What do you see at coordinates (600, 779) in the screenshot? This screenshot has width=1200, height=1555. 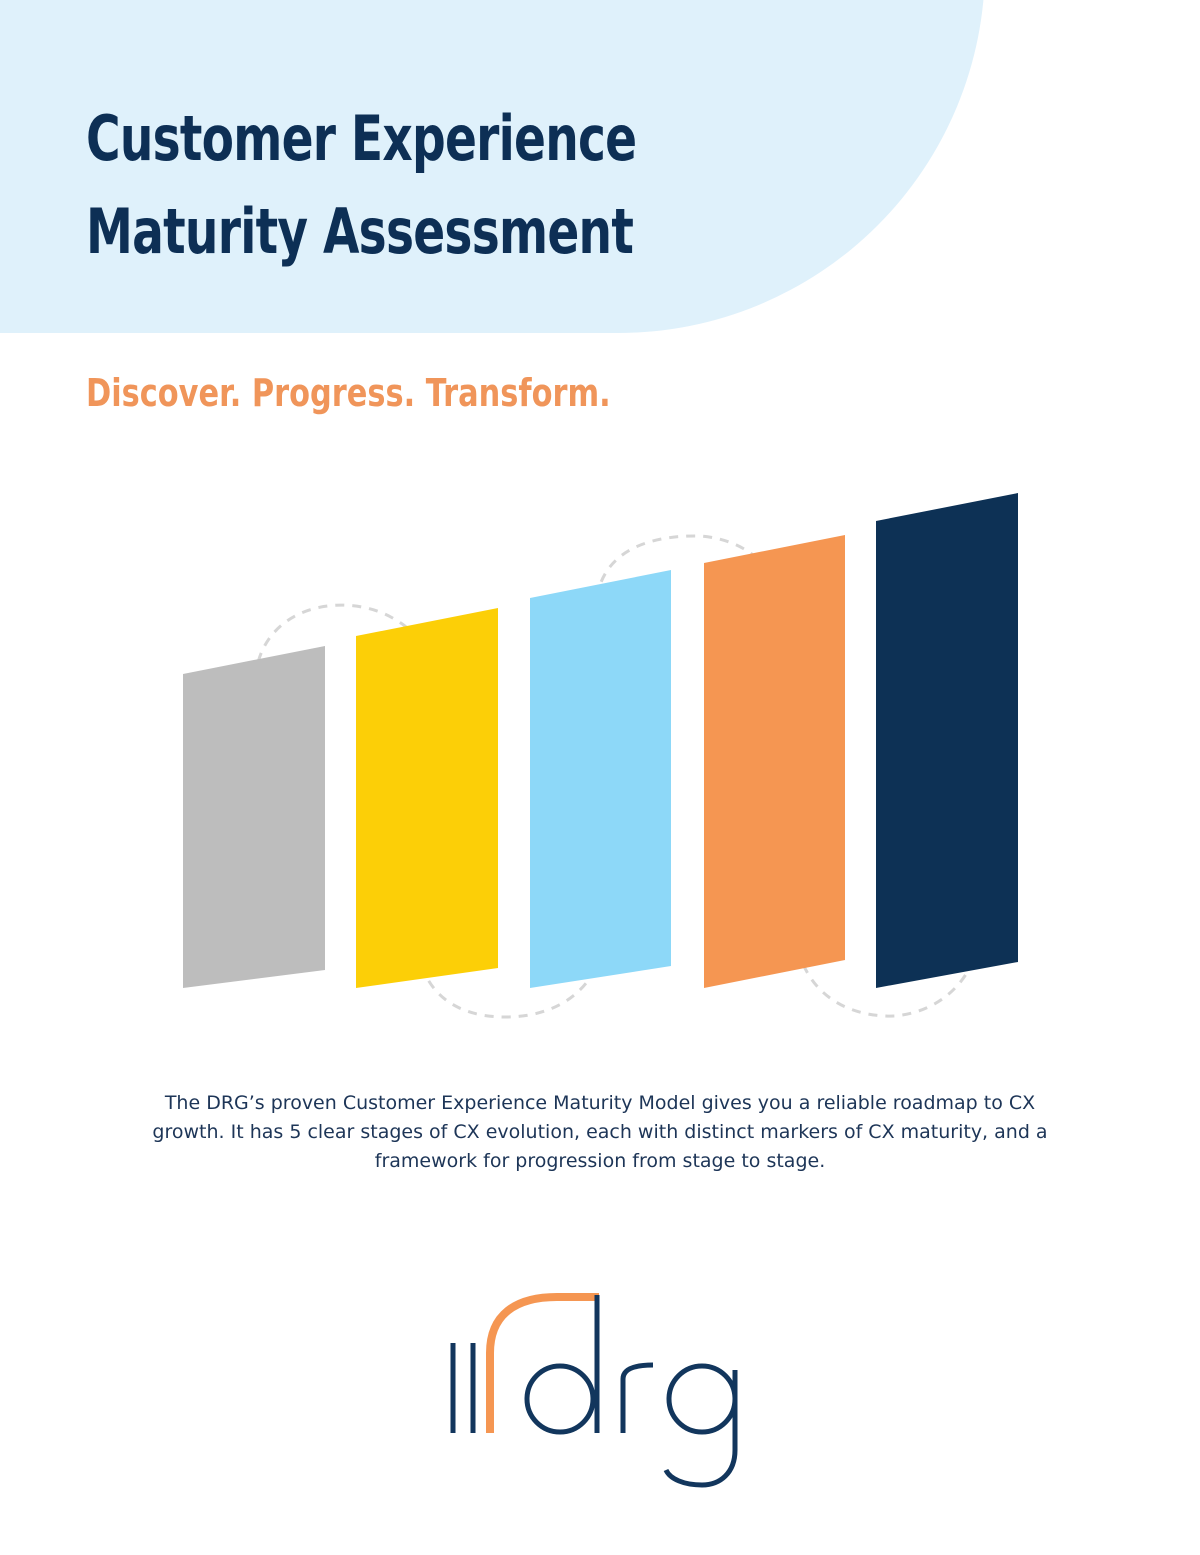 I see `stage-3-bar` at bounding box center [600, 779].